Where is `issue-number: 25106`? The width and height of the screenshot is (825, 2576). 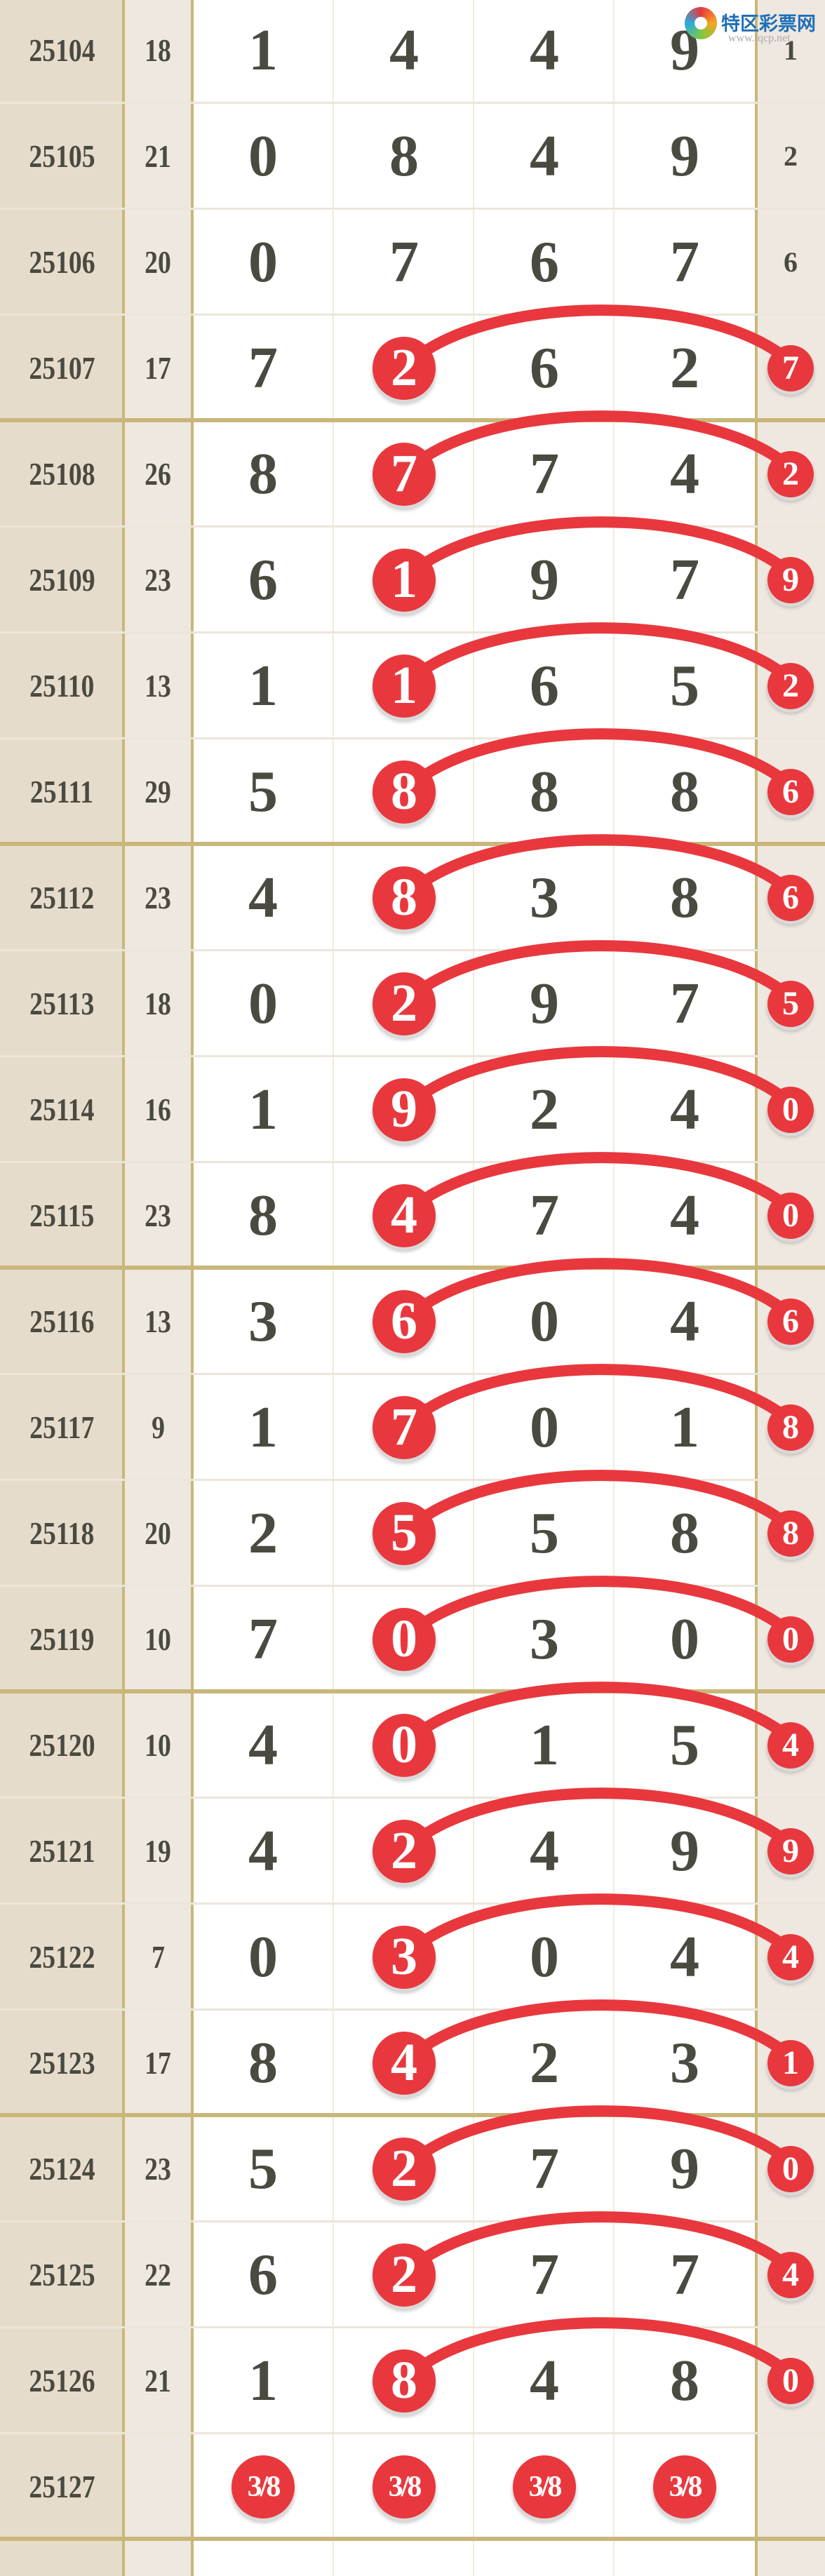 issue-number: 25106 is located at coordinates (62, 262).